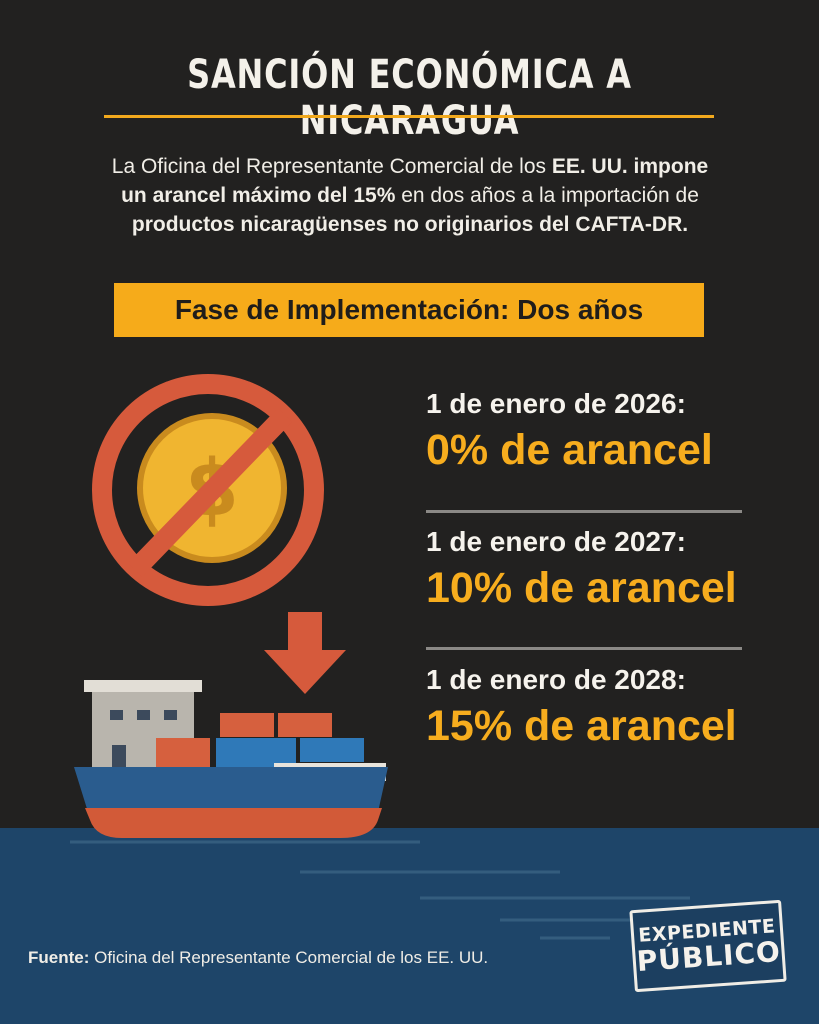 The width and height of the screenshot is (819, 1024). Describe the element at coordinates (380, 890) in the screenshot. I see `water-lines` at that location.